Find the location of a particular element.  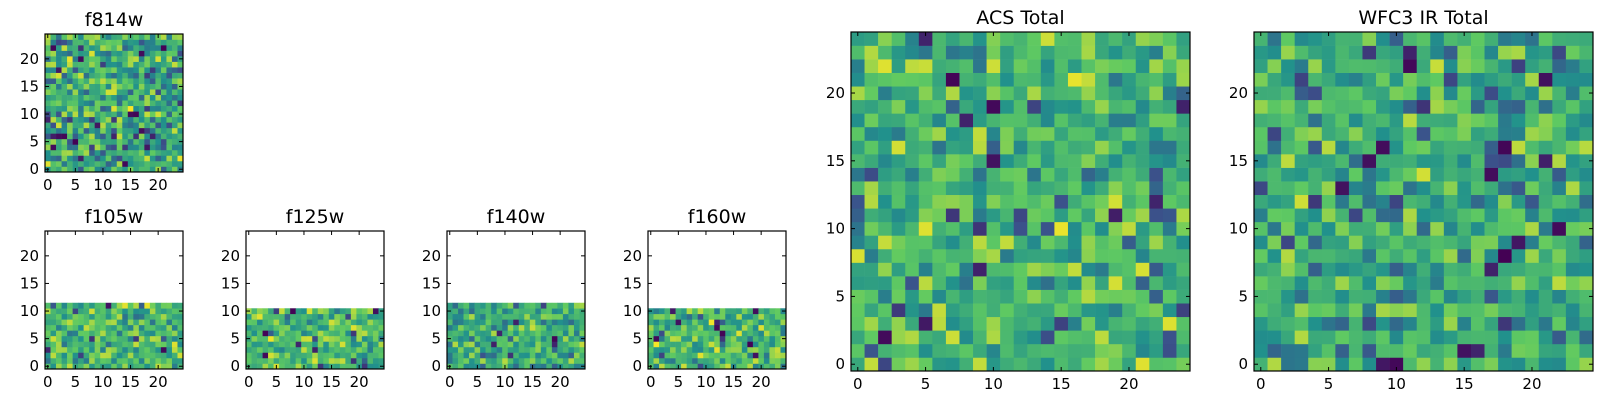

heatmap-cells is located at coordinates (516, 336).